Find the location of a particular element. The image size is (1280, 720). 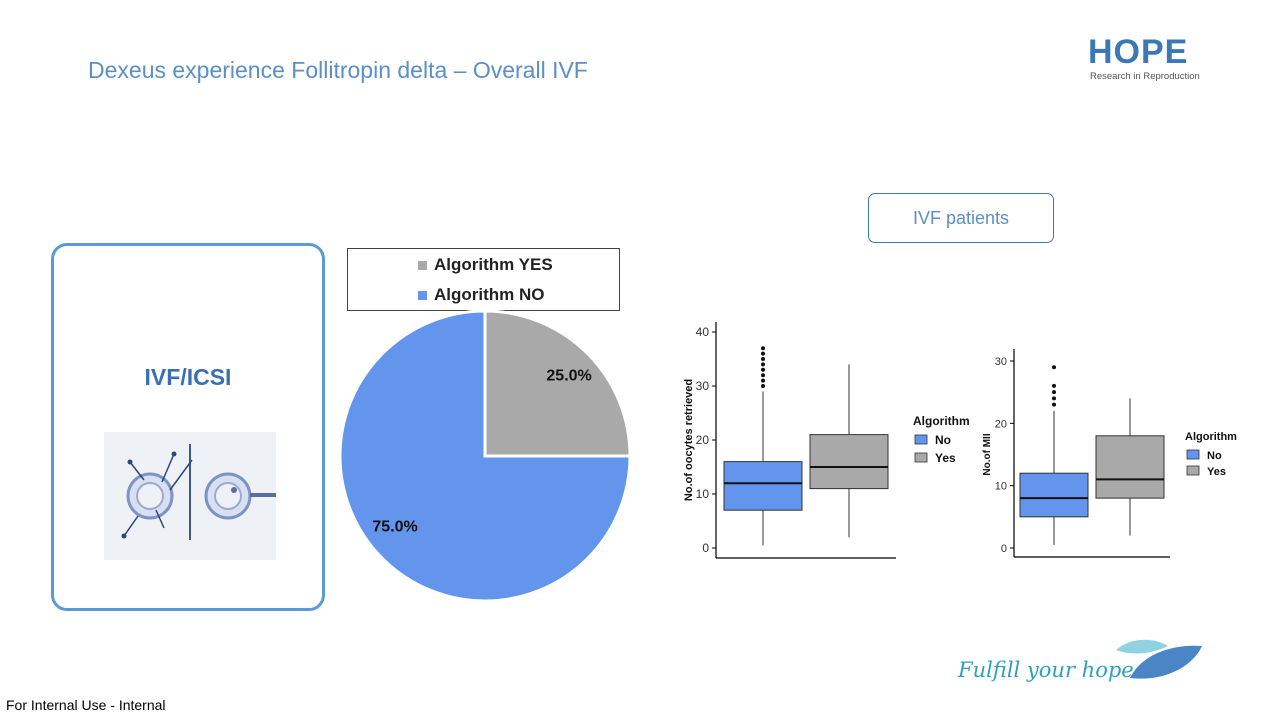

pie-legend-item-no: Algorithm NO is located at coordinates (481, 295).